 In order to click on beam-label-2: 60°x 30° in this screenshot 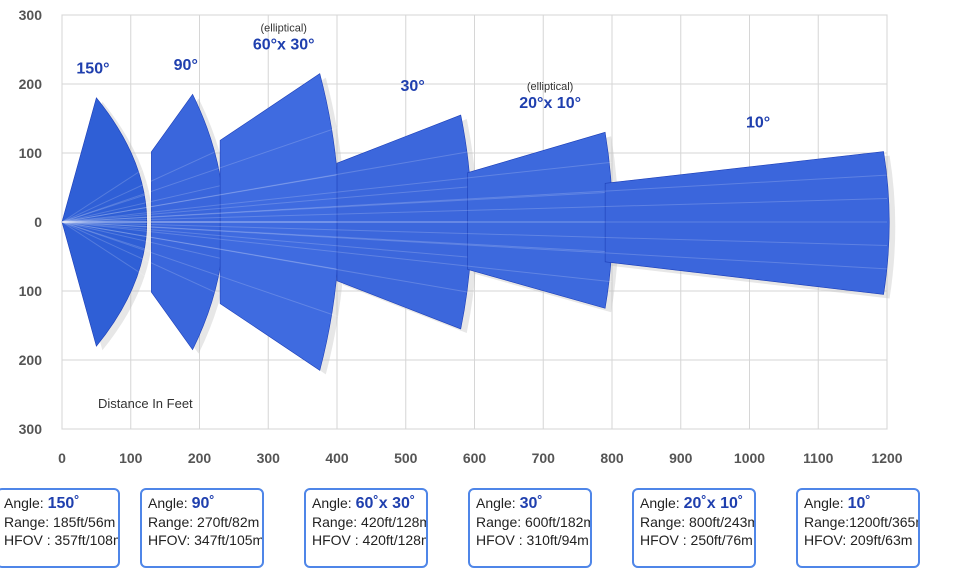, I will do `click(284, 45)`.